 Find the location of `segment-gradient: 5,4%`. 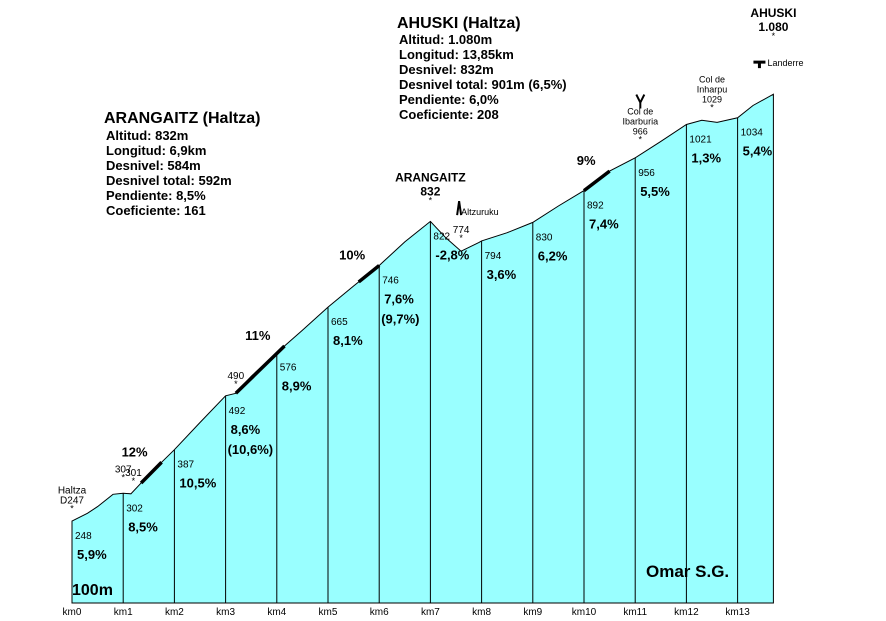

segment-gradient: 5,4% is located at coordinates (758, 151).